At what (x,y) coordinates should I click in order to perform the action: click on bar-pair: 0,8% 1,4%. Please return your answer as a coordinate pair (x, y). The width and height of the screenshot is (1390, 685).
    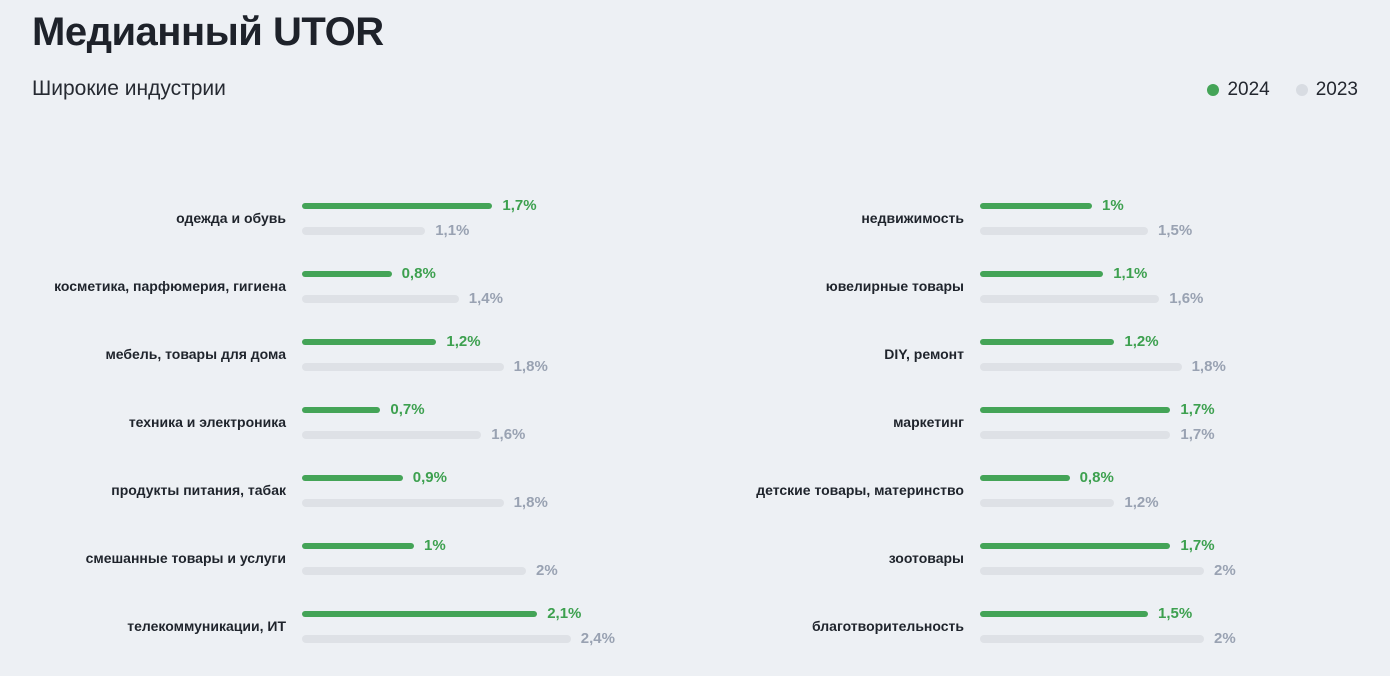
    Looking at the image, I should click on (491, 286).